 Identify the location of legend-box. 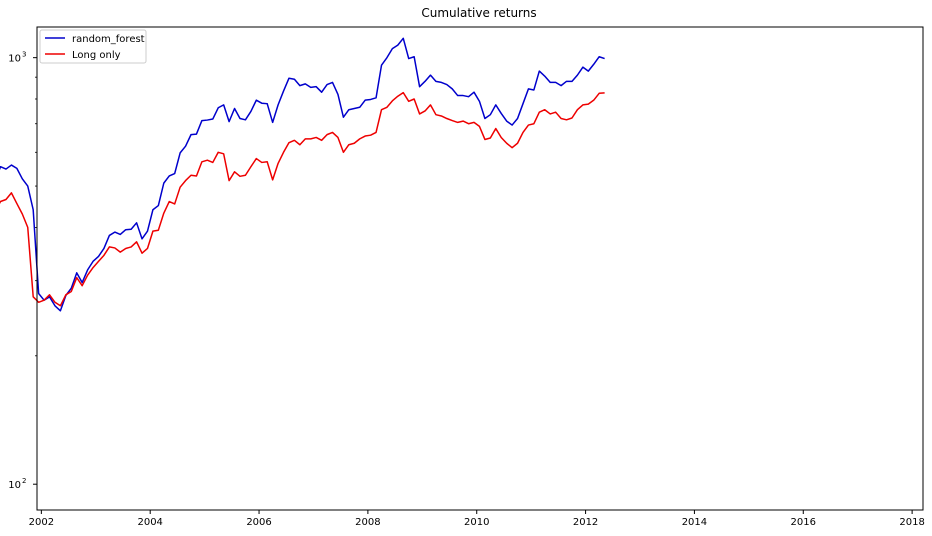
(93, 46).